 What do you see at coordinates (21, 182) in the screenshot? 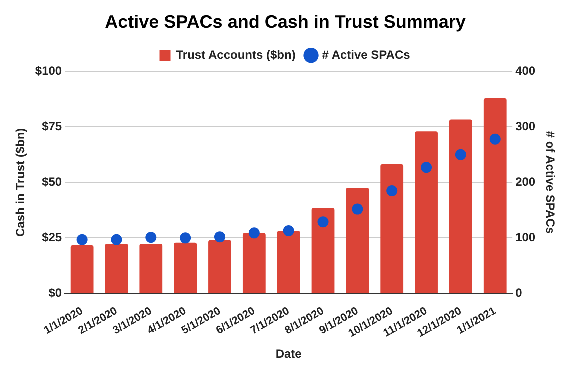
I see `y-axis-title: Cash in Trust ($bn)` at bounding box center [21, 182].